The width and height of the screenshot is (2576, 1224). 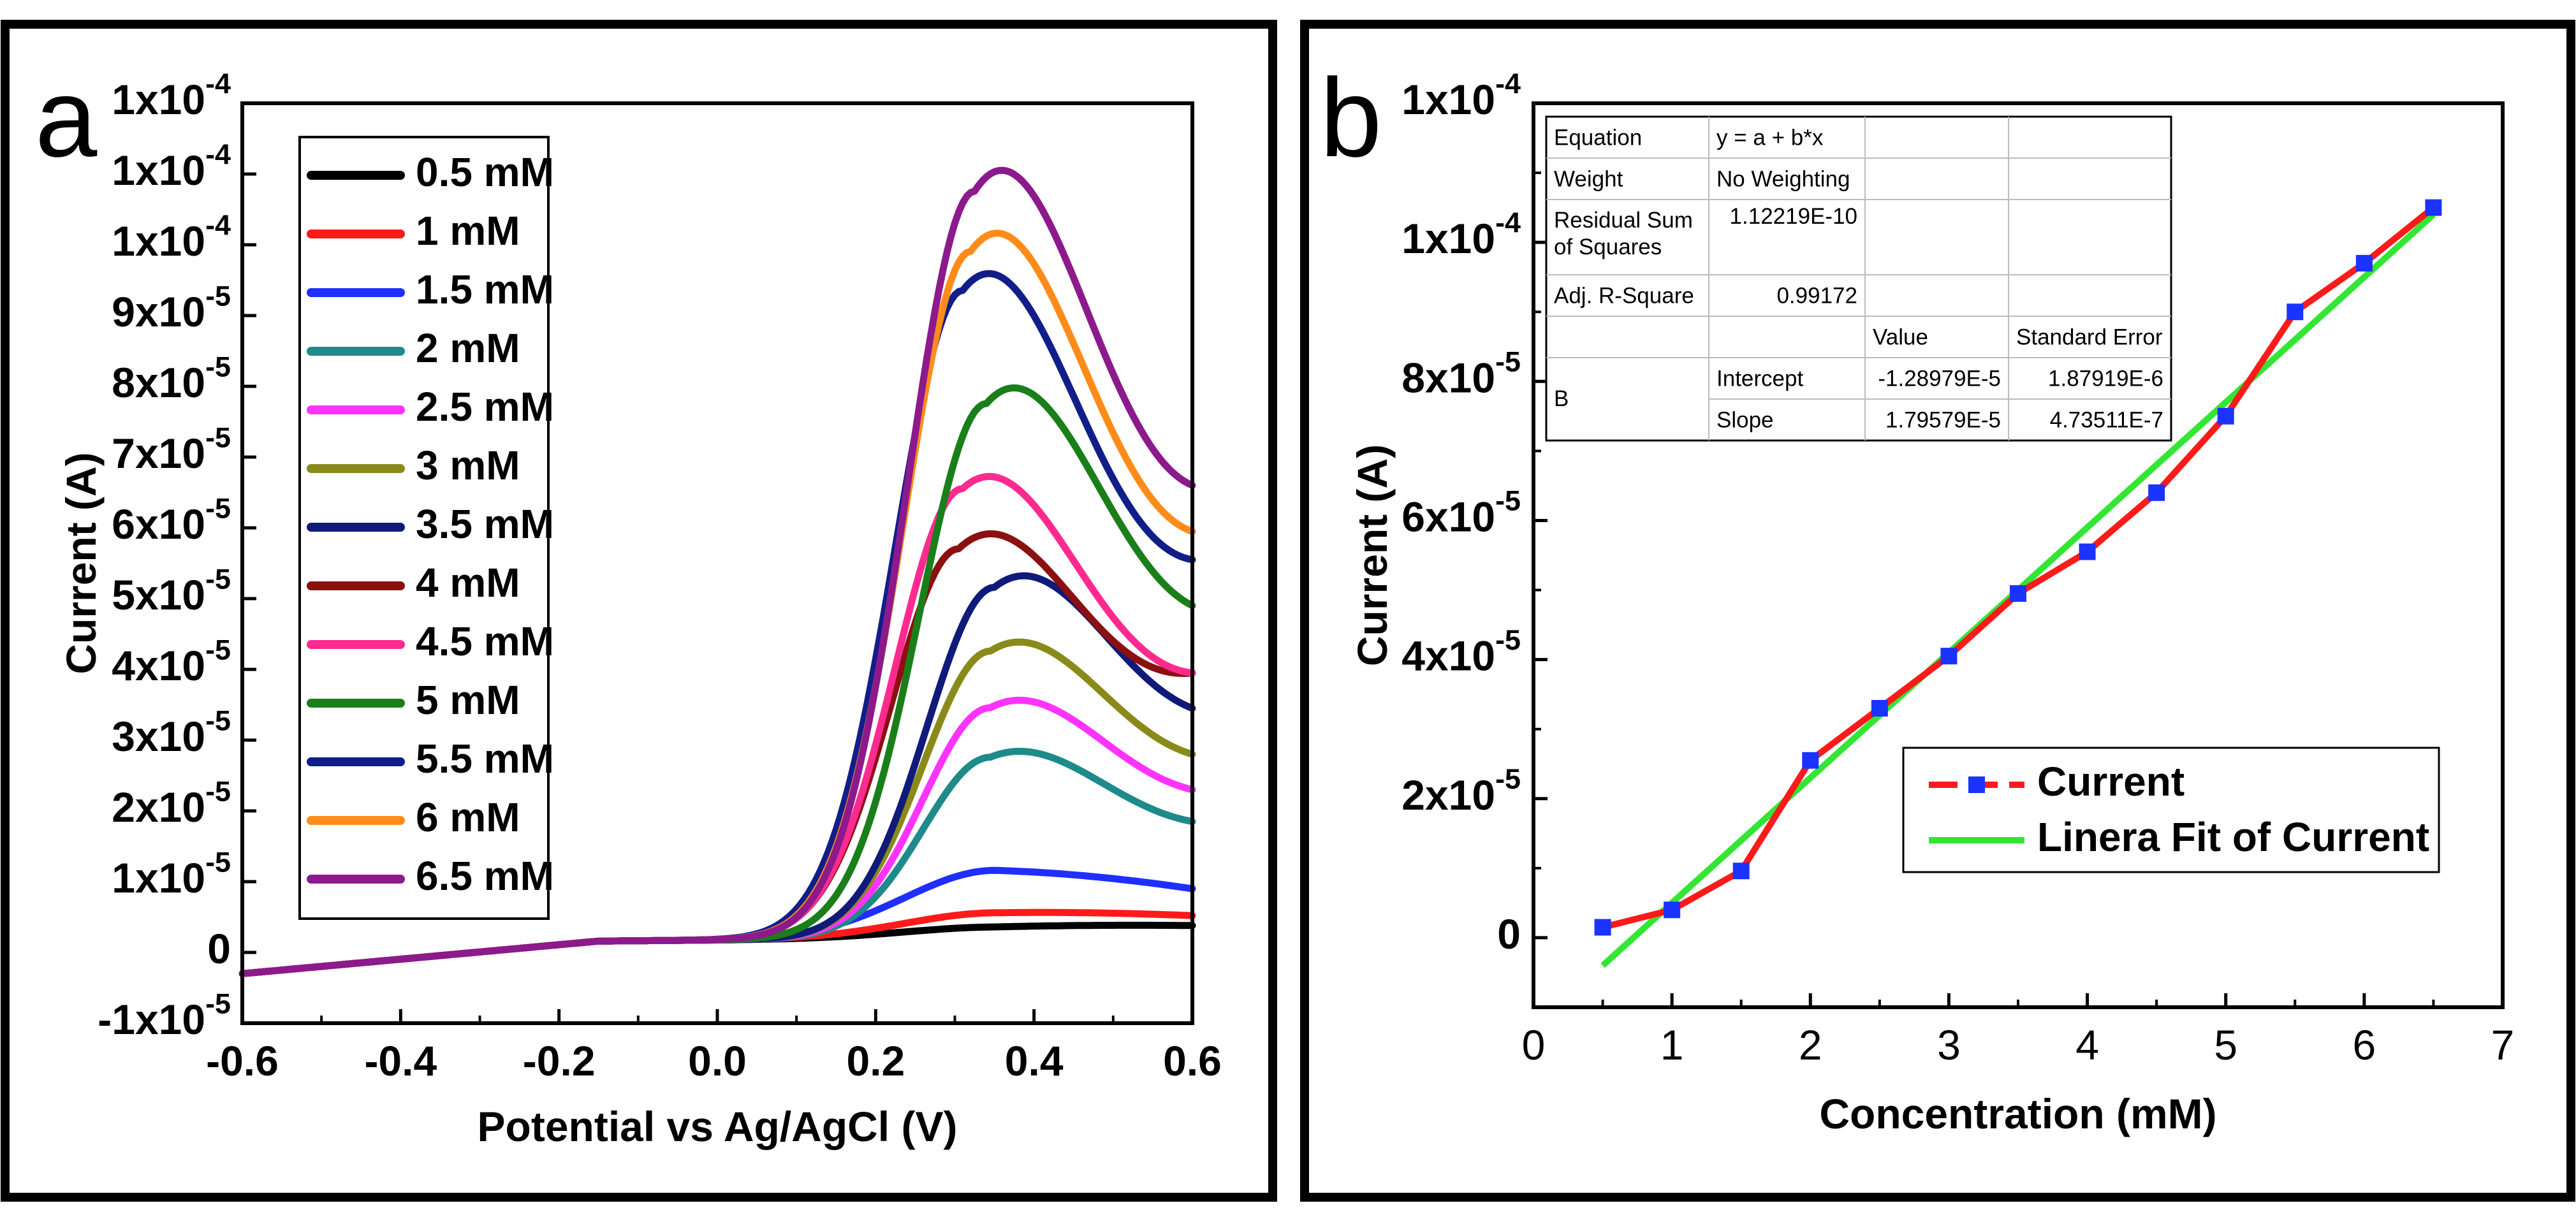 What do you see at coordinates (242, 1060) in the screenshot?
I see `panel-a-x-tick-label: -0.6` at bounding box center [242, 1060].